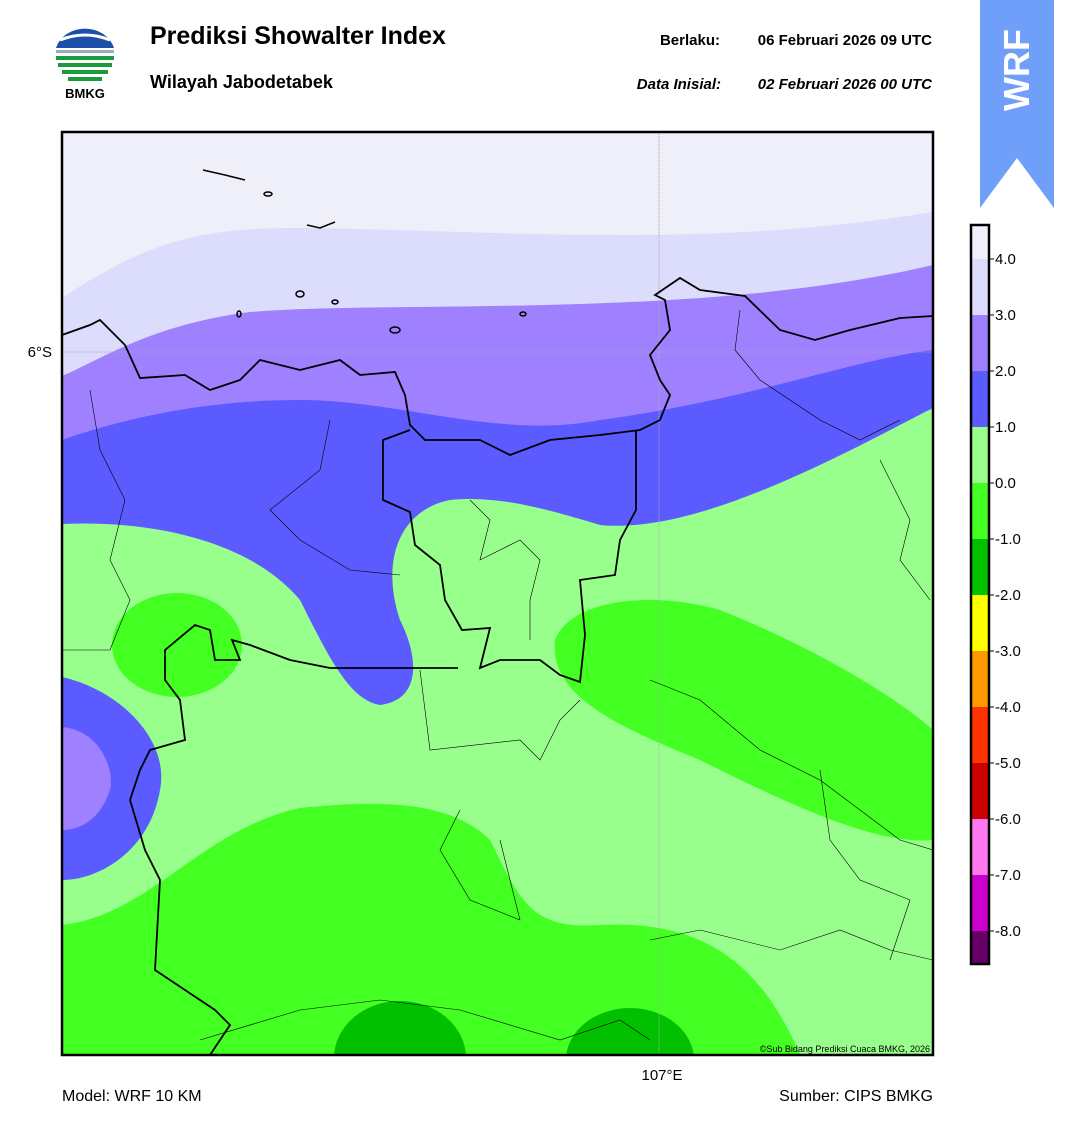  What do you see at coordinates (845, 84) in the screenshot?
I see `init-time: 02 Februari 2026 00 UTC` at bounding box center [845, 84].